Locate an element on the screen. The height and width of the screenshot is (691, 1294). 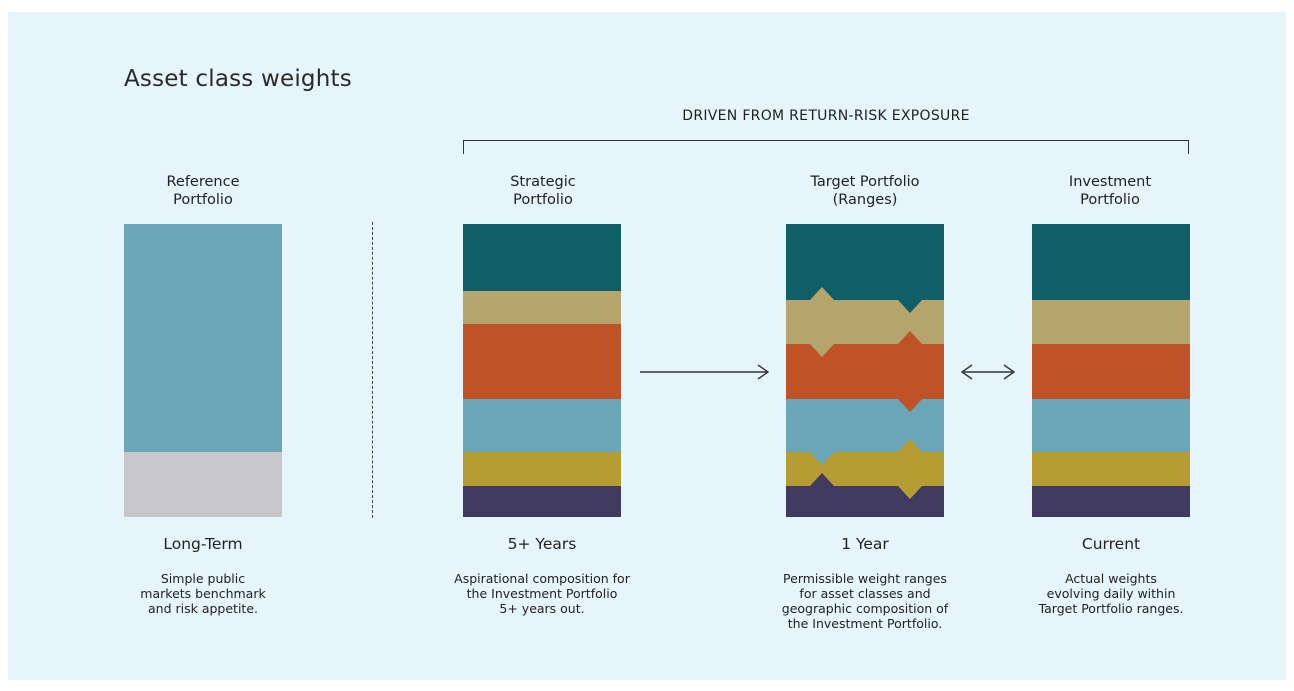
target-portfolio-heading: Target Portfolio (Ranges) is located at coordinates (865, 191).